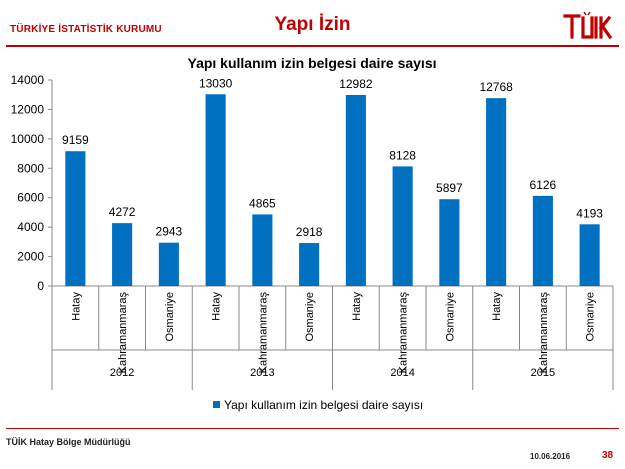 This screenshot has width=625, height=469. Describe the element at coordinates (543, 373) in the screenshot. I see `x-group-label: 2015` at that location.